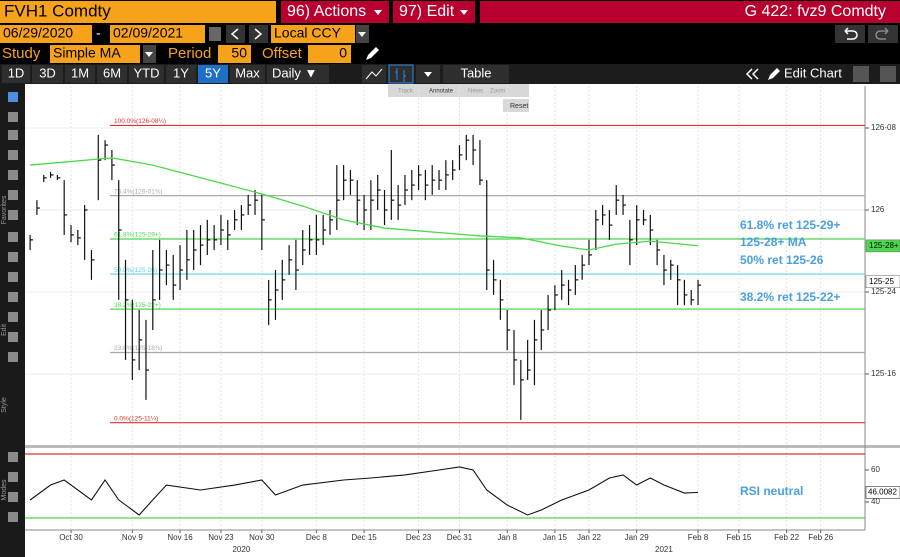 The height and width of the screenshot is (557, 900). What do you see at coordinates (294, 72) in the screenshot?
I see `frequency: Daily ▼` at bounding box center [294, 72].